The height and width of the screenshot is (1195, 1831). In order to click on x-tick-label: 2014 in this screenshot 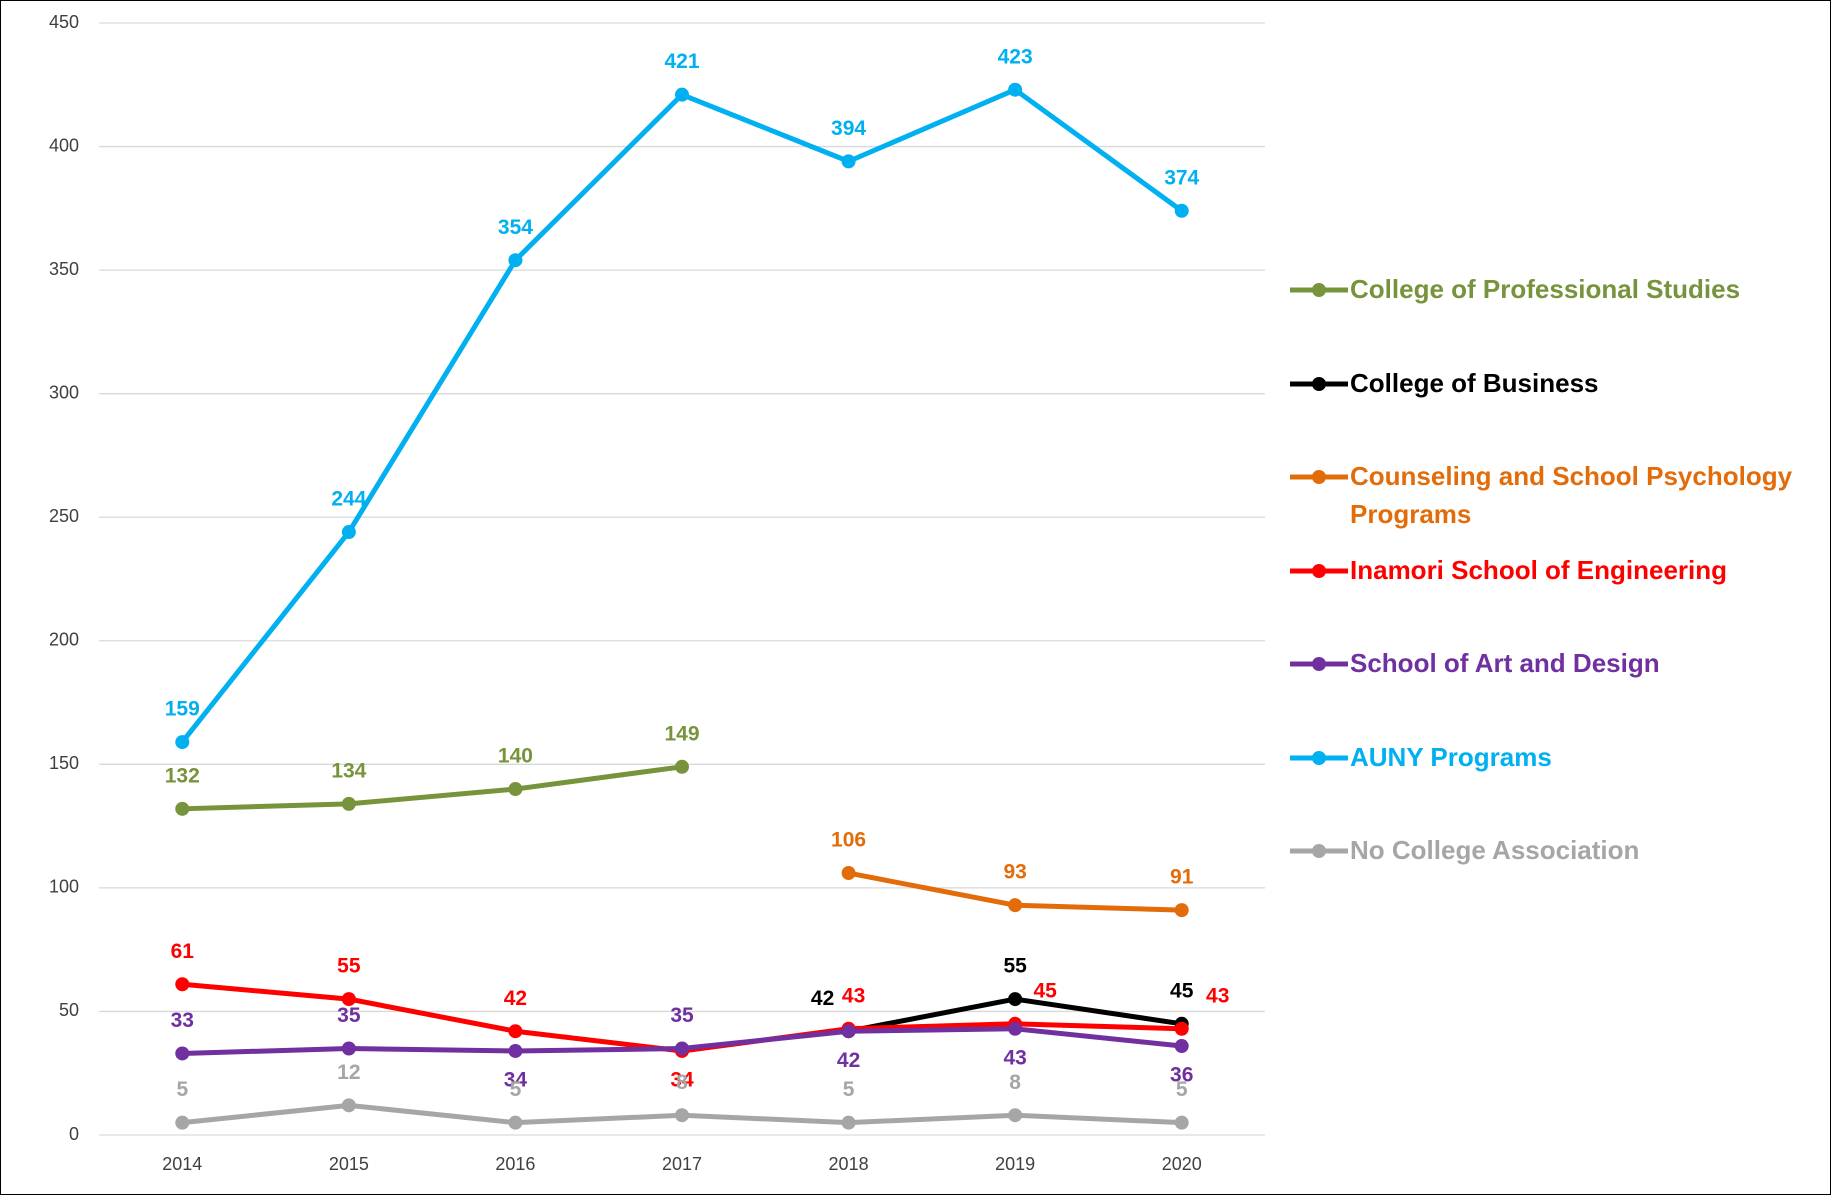, I will do `click(182, 1164)`.